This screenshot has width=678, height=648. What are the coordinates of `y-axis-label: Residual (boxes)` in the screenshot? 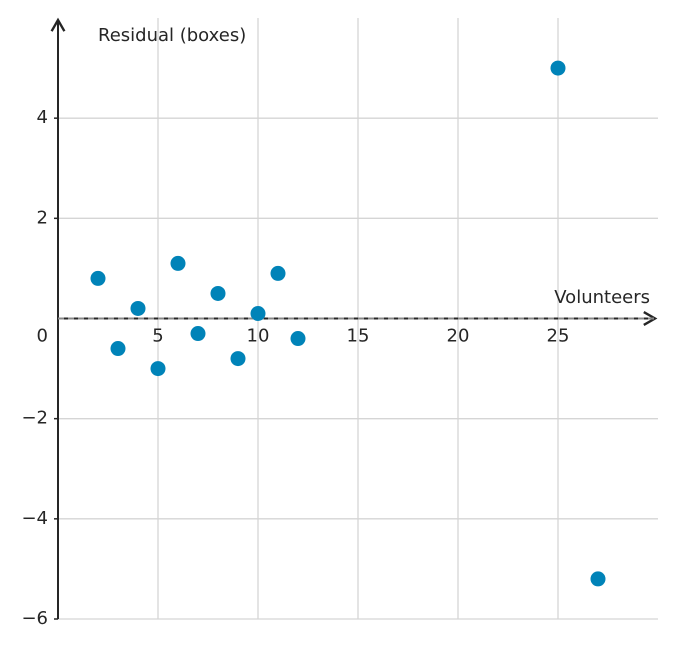 It's located at (172, 35).